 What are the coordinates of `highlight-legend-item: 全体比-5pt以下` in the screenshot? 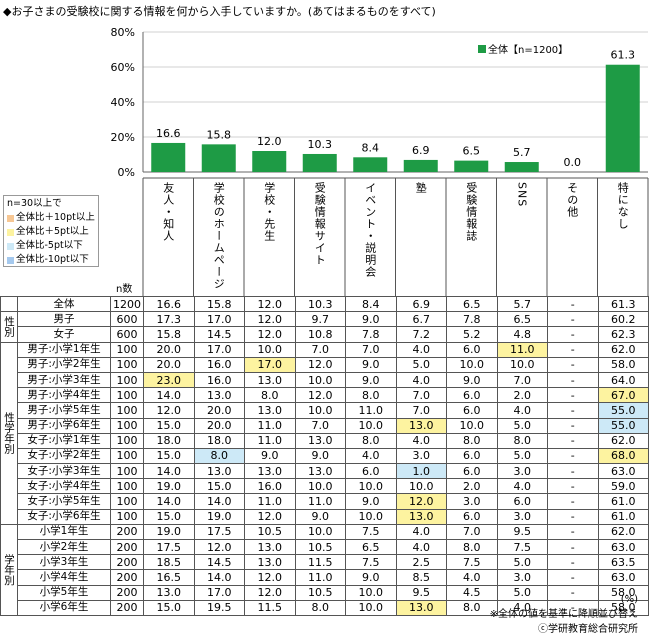 It's located at (51, 246).